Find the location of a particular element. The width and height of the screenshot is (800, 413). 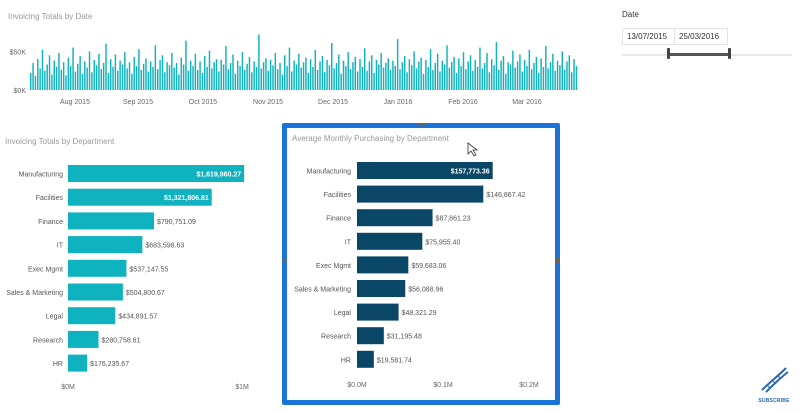

slider-start-handle is located at coordinates (668, 53).